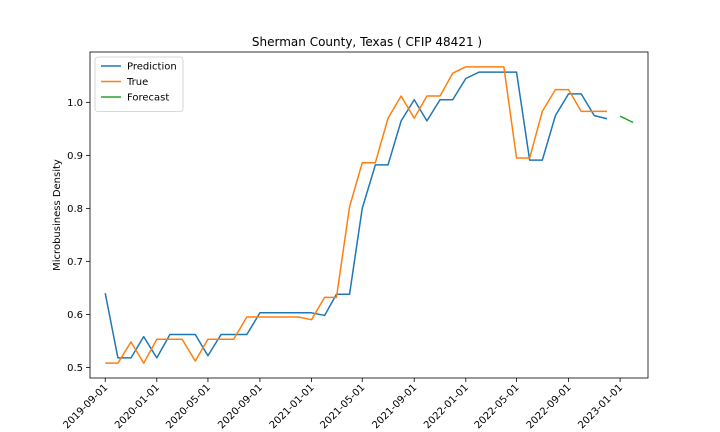  I want to click on legend: Prediction True Forecast, so click(139, 84).